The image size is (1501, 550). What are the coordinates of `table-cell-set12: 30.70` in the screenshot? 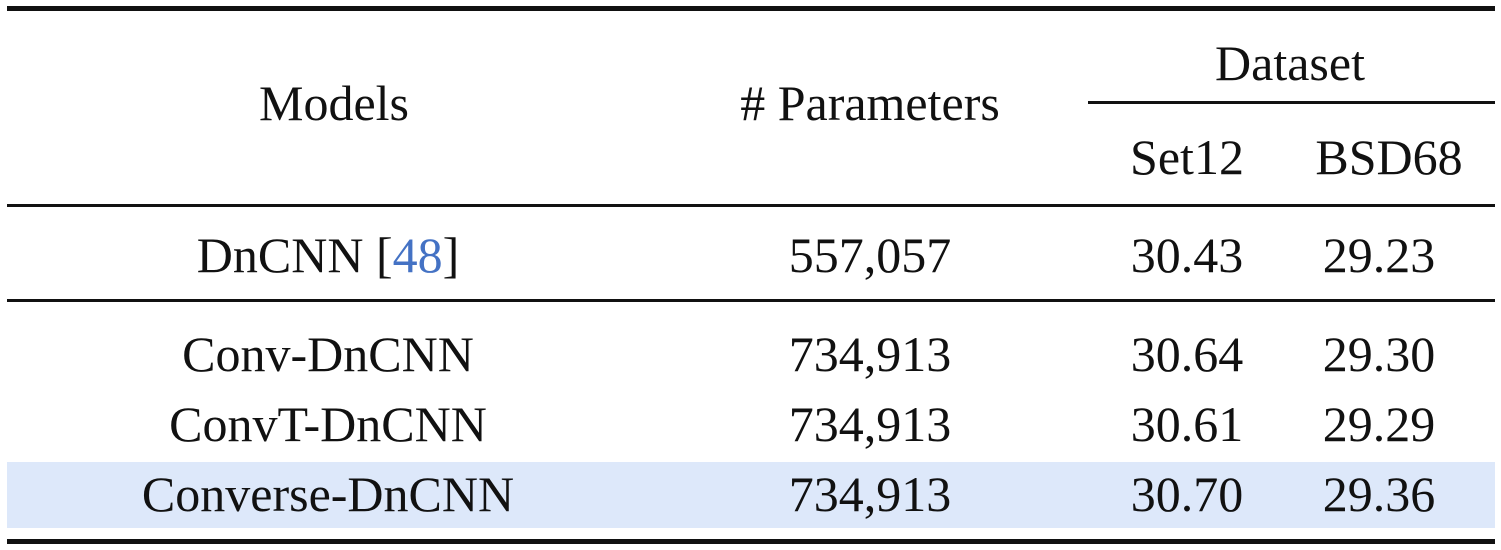 It's located at (1187, 494).